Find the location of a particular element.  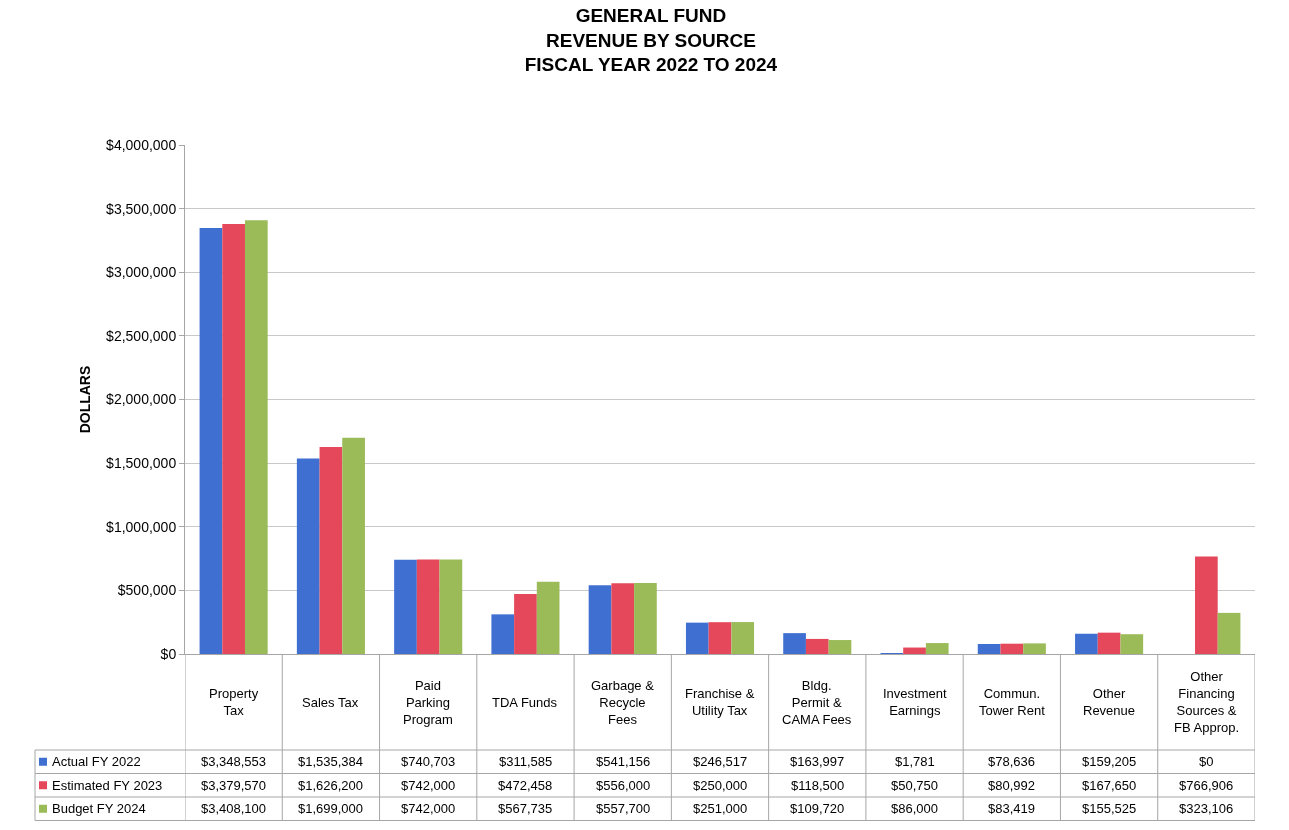

data-label: $80,992 is located at coordinates (1011, 785).